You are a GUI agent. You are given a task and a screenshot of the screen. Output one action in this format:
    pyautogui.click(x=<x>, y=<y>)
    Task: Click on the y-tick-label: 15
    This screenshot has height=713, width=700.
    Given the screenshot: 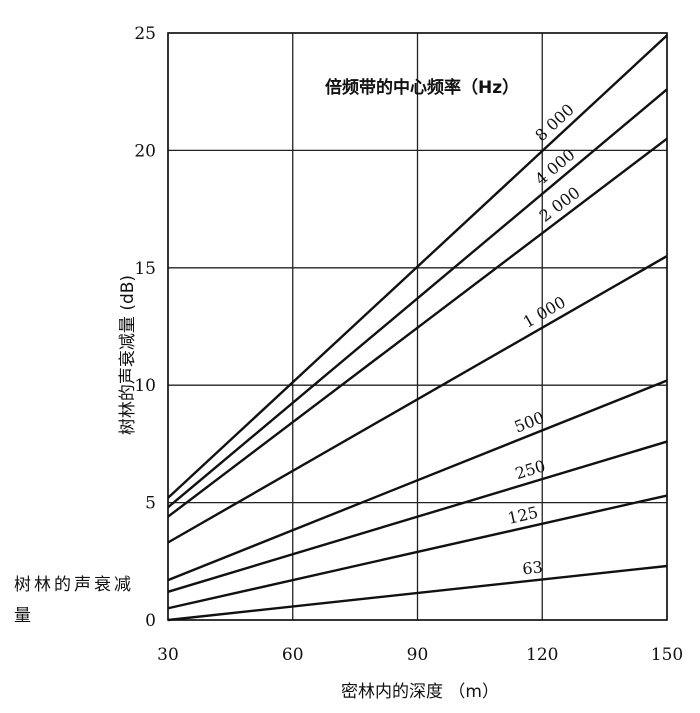 What is the action you would take?
    pyautogui.click(x=145, y=269)
    